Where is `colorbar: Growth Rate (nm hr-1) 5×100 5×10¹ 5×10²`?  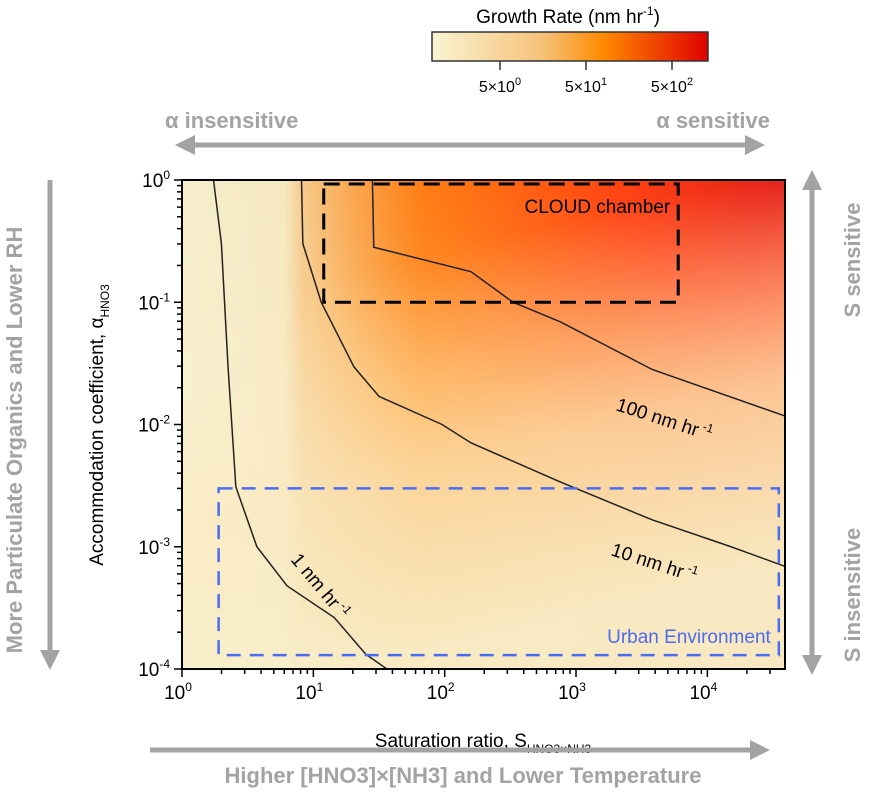
colorbar: Growth Rate (nm hr-1) 5×100 5×10¹ 5×10² is located at coordinates (570, 50).